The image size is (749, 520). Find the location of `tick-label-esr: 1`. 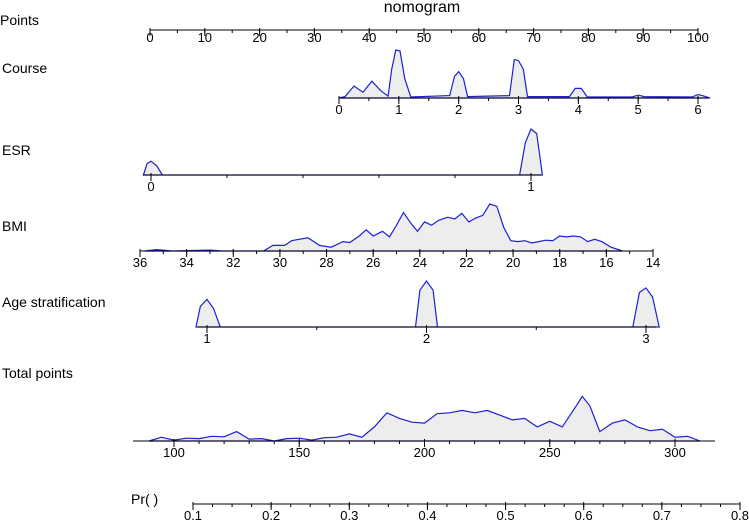

tick-label-esr: 1 is located at coordinates (530, 186).